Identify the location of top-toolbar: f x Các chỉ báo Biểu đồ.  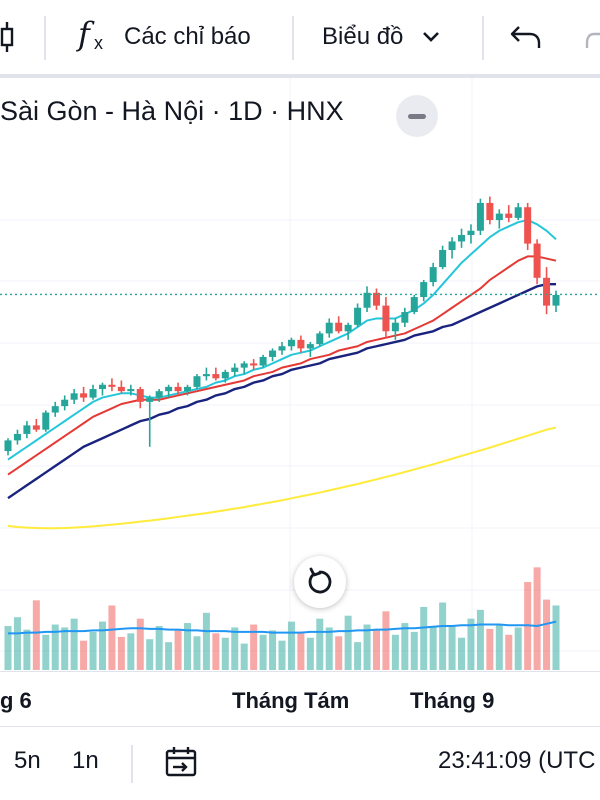
(300, 39).